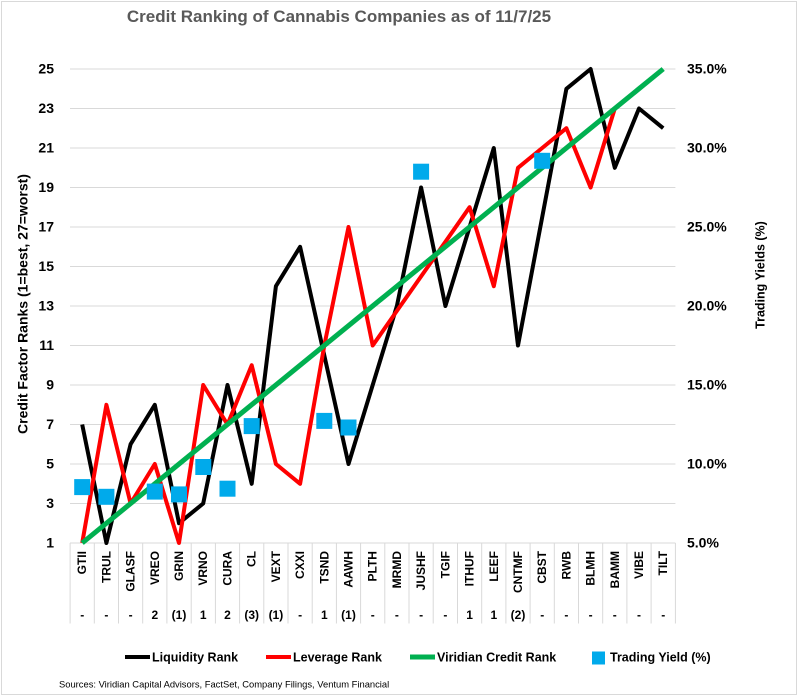 The height and width of the screenshot is (700, 800). Describe the element at coordinates (397, 570) in the screenshot. I see `svg-text: MRMD` at that location.